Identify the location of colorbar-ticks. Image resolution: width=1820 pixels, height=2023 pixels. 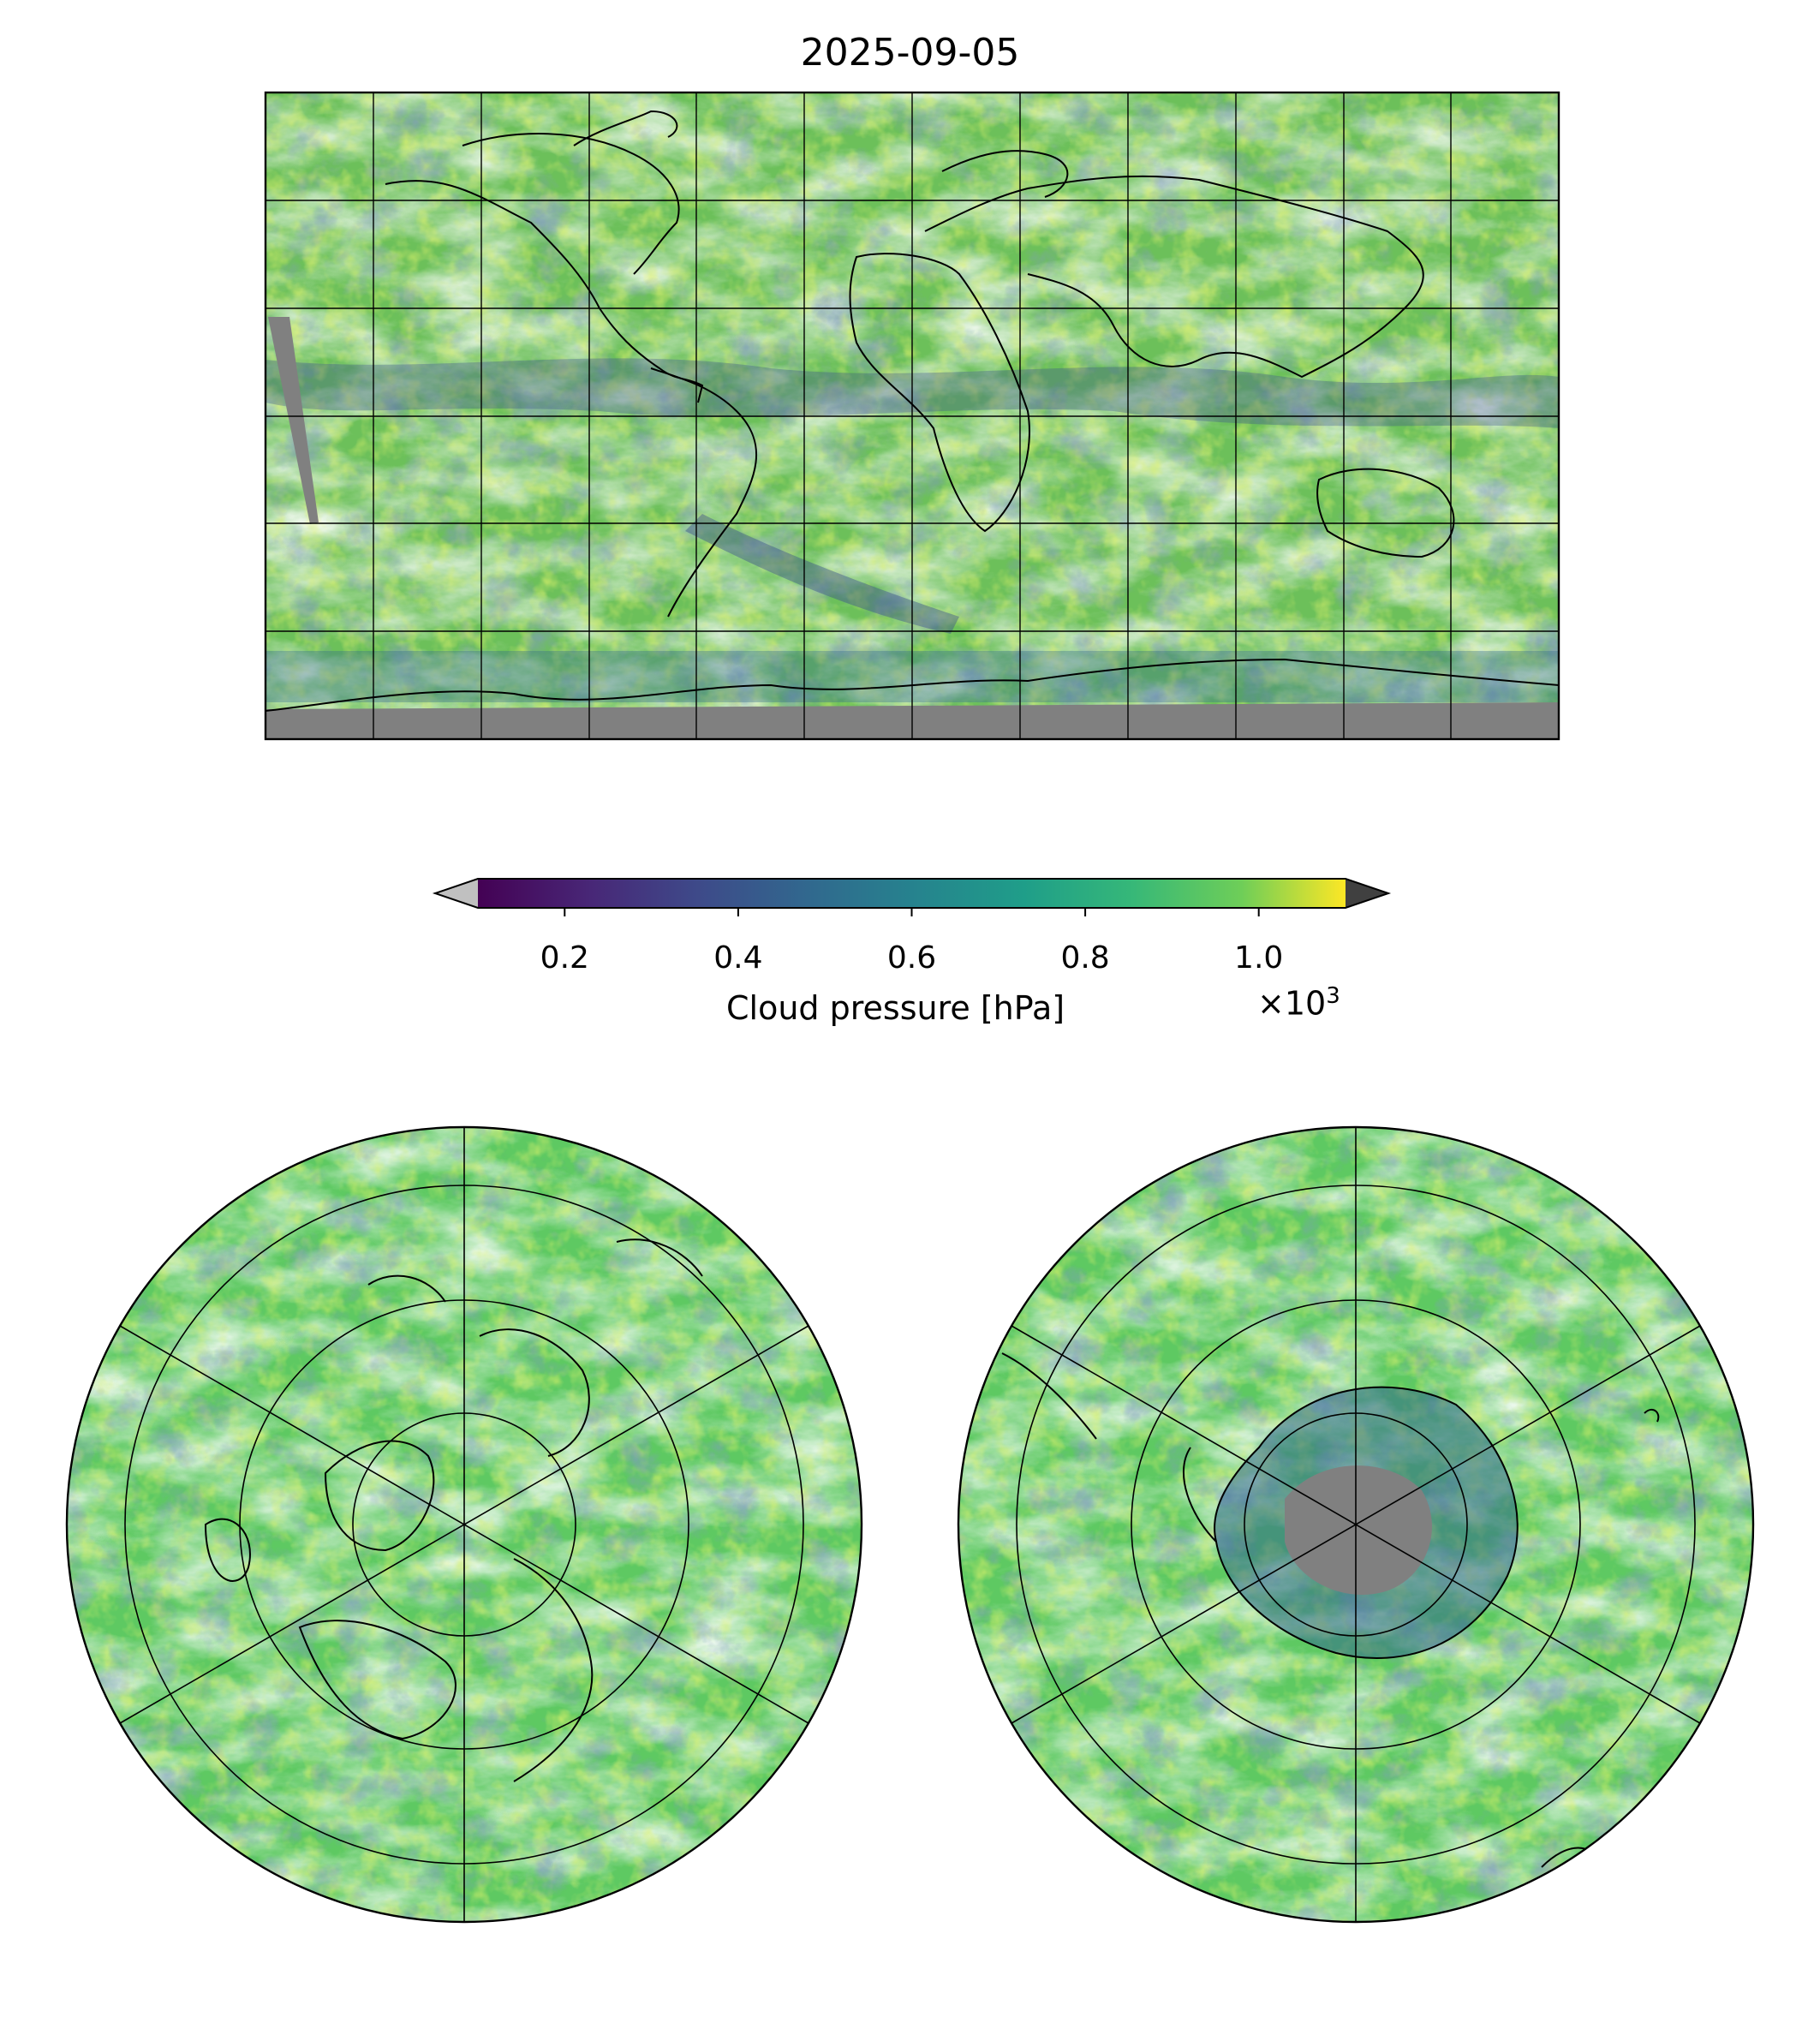
(912, 912).